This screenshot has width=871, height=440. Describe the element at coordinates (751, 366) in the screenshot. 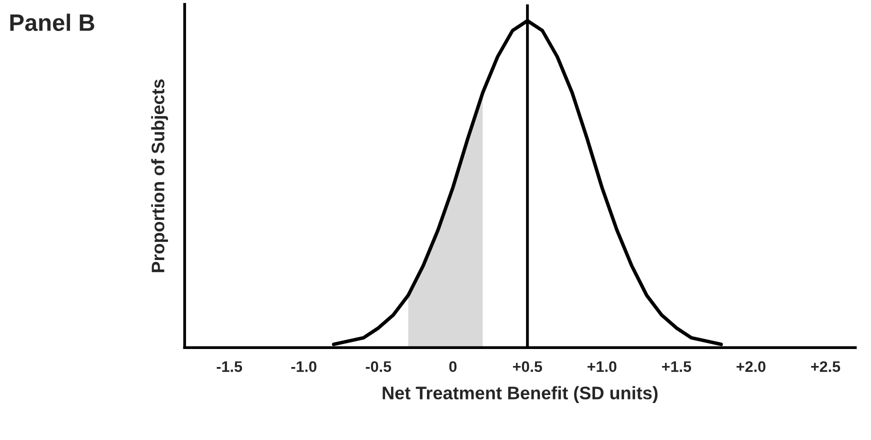

I see `x-tick-label: +2.0` at that location.